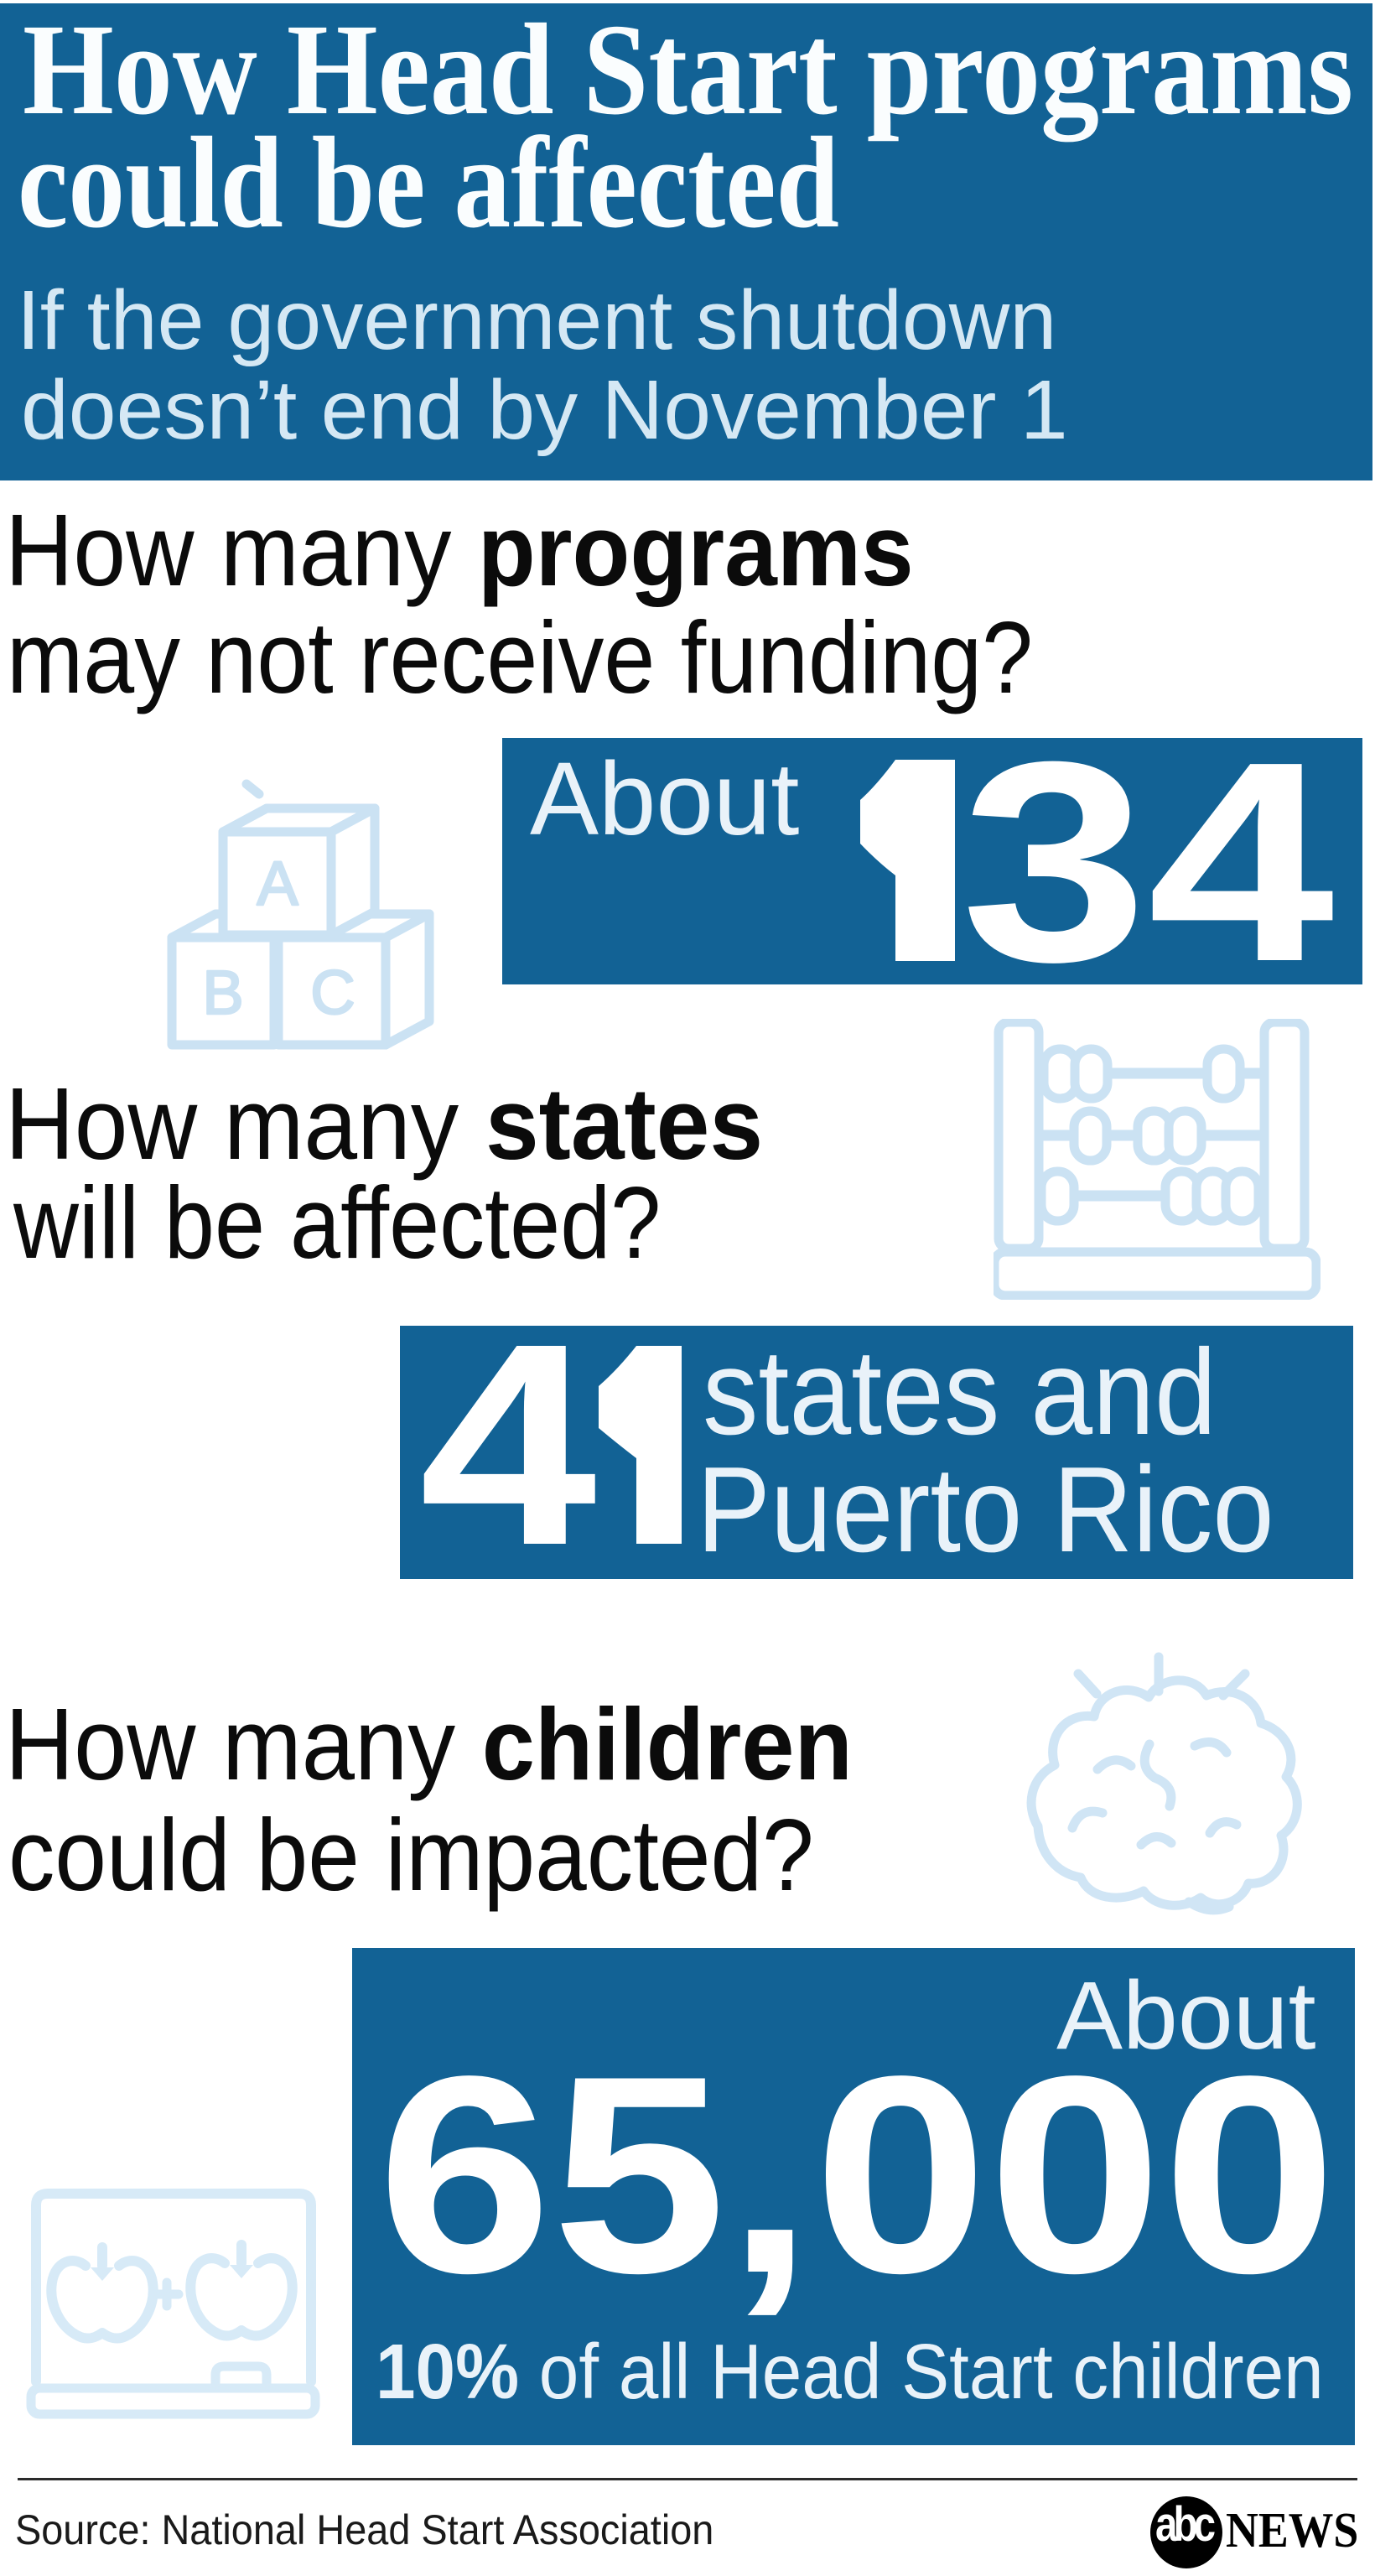  What do you see at coordinates (332, 993) in the screenshot?
I see `svg-text: C` at bounding box center [332, 993].